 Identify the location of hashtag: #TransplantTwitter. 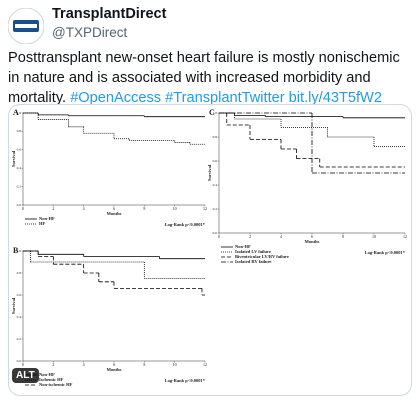
(225, 98).